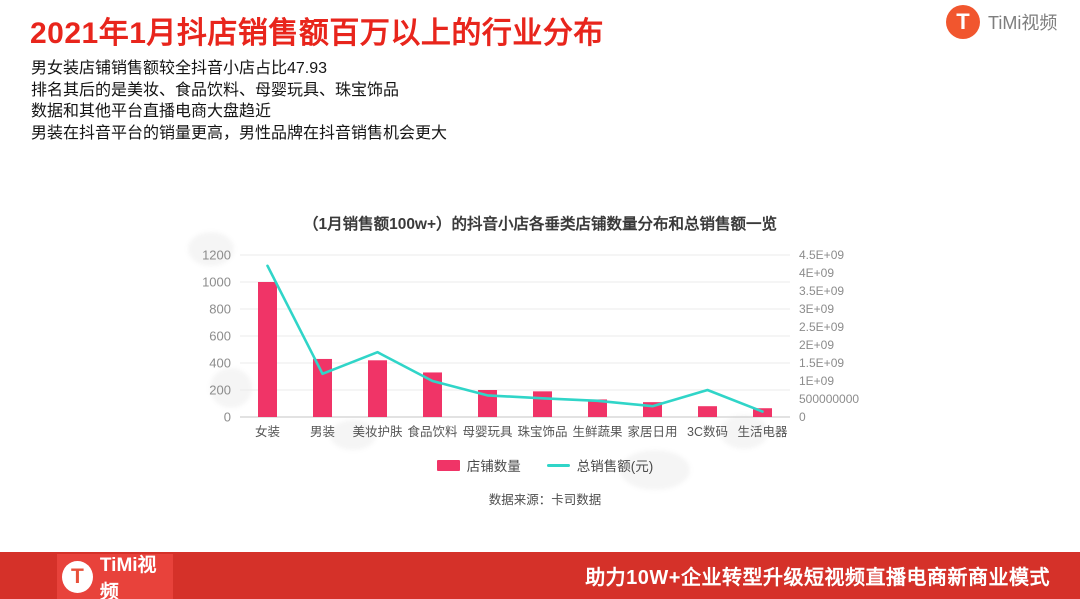 Image resolution: width=1080 pixels, height=599 pixels. I want to click on svg-text: 2.5E+09, so click(821, 327).